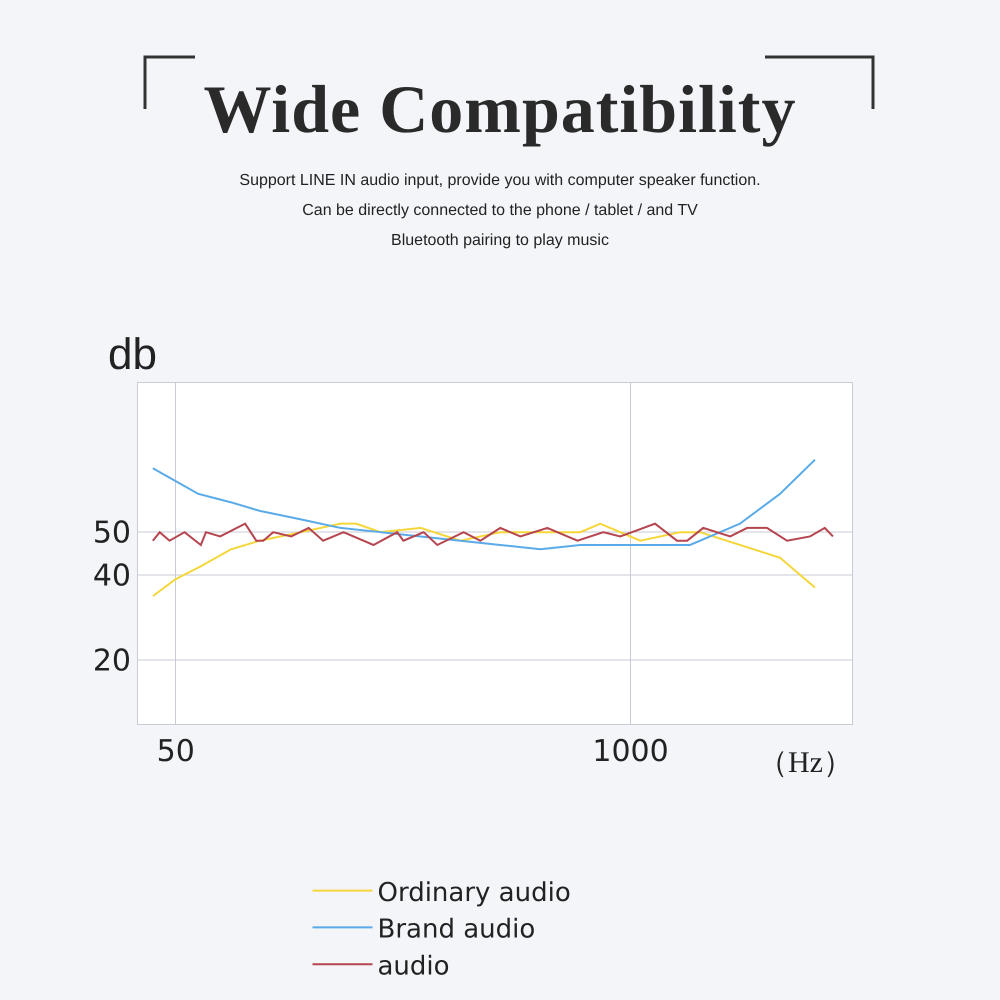 The width and height of the screenshot is (1000, 1000). I want to click on legend-label: audio, so click(414, 966).